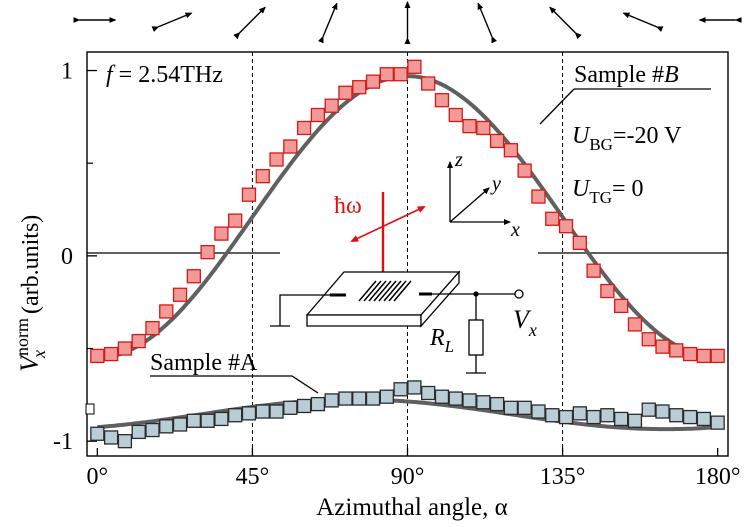  Describe the element at coordinates (253, 477) in the screenshot. I see `x-tick-label: 45°` at that location.